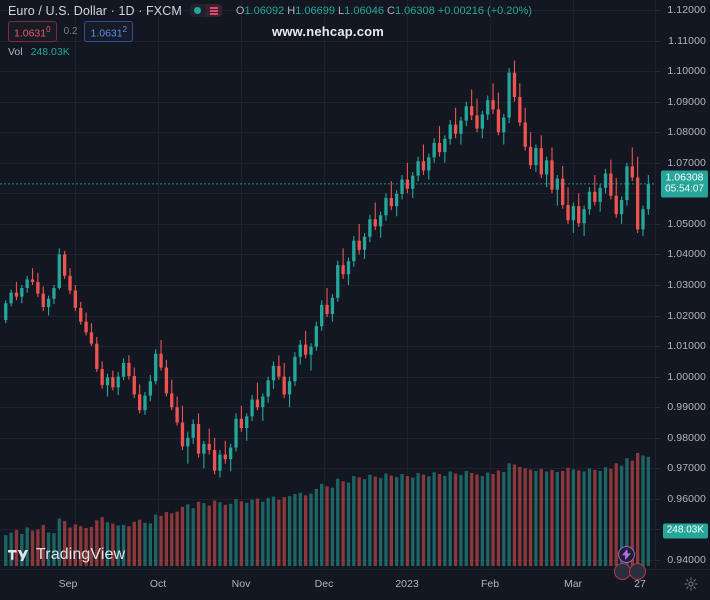 This screenshot has height=600, width=710. I want to click on volume-label: Vol, so click(15, 52).